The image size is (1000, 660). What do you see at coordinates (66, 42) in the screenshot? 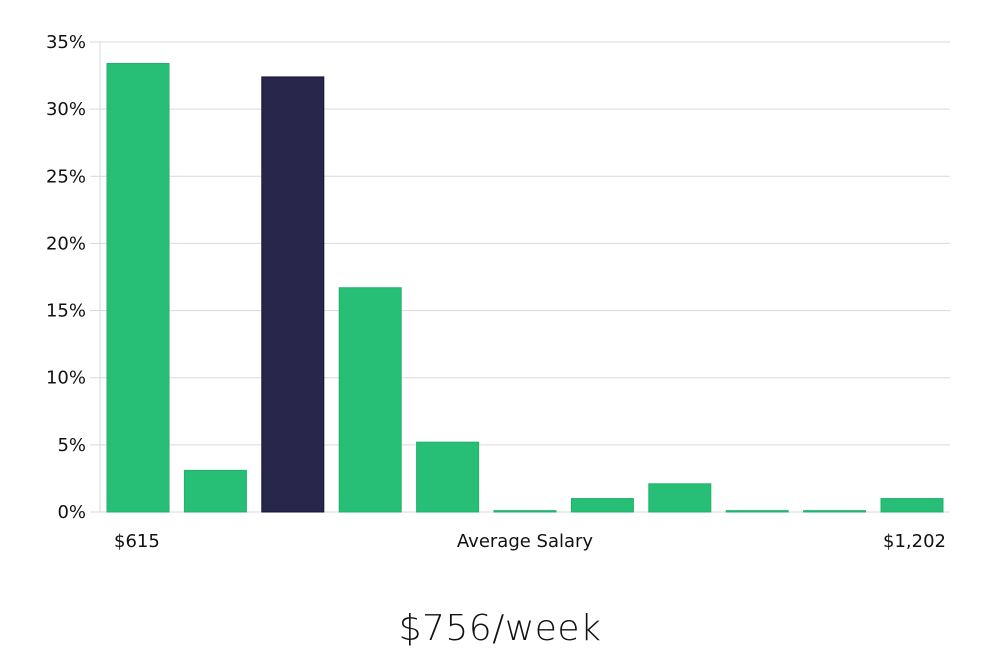
I see `y-tick-label: 35%` at bounding box center [66, 42].